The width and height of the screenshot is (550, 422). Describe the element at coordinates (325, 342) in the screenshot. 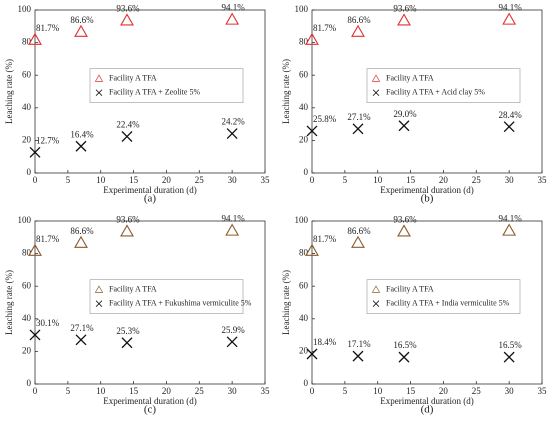

I see `value-label: 18.4%` at that location.